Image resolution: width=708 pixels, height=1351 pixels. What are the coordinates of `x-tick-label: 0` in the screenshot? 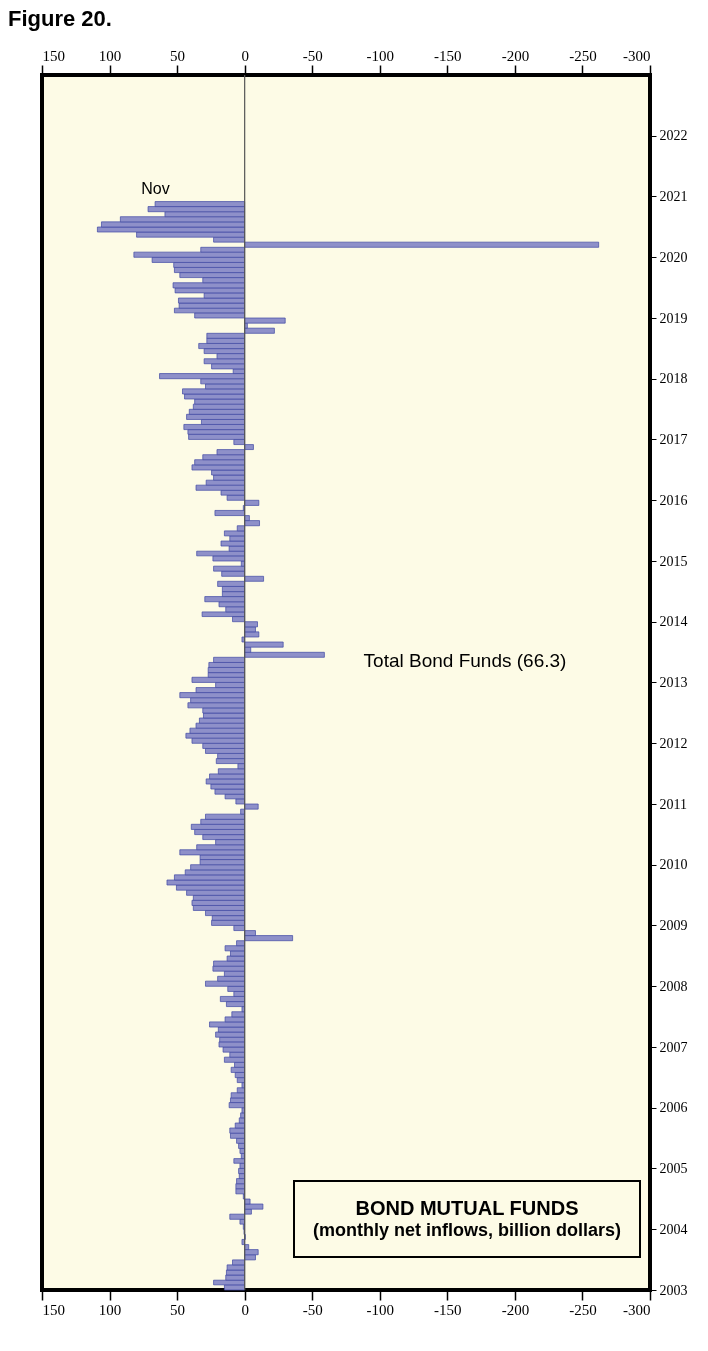 It's located at (245, 1309).